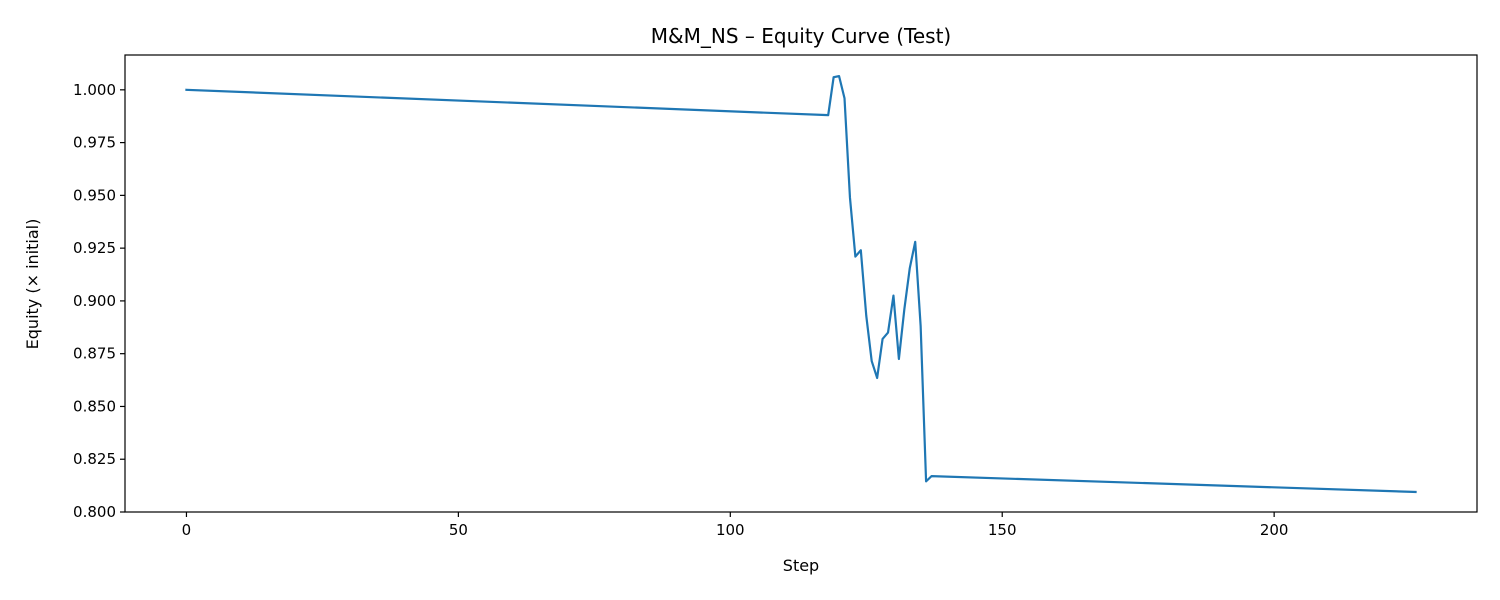 This screenshot has height=600, width=1500. Describe the element at coordinates (801, 36) in the screenshot. I see `chart-title: M&M_NS – Equity Curve (Test)` at that location.